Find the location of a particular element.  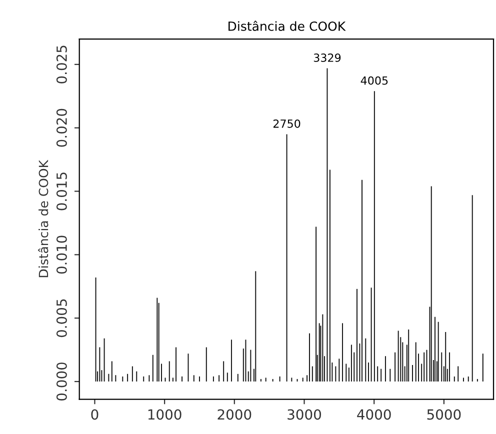

annotation: 3329 is located at coordinates (327, 58).